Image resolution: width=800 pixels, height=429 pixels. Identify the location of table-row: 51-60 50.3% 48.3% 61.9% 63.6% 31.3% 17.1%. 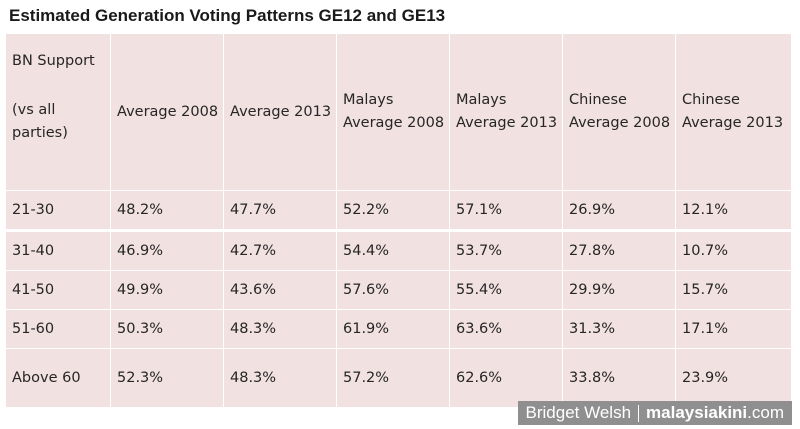
(398, 329).